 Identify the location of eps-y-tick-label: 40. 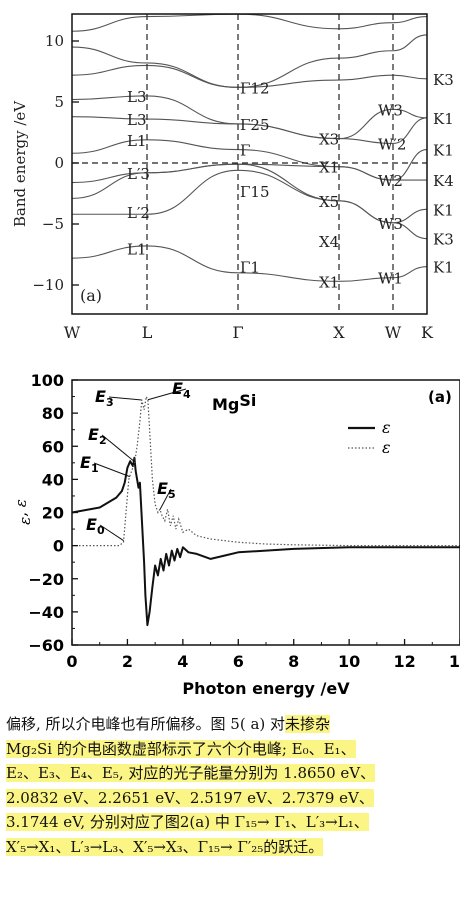
(53, 479).